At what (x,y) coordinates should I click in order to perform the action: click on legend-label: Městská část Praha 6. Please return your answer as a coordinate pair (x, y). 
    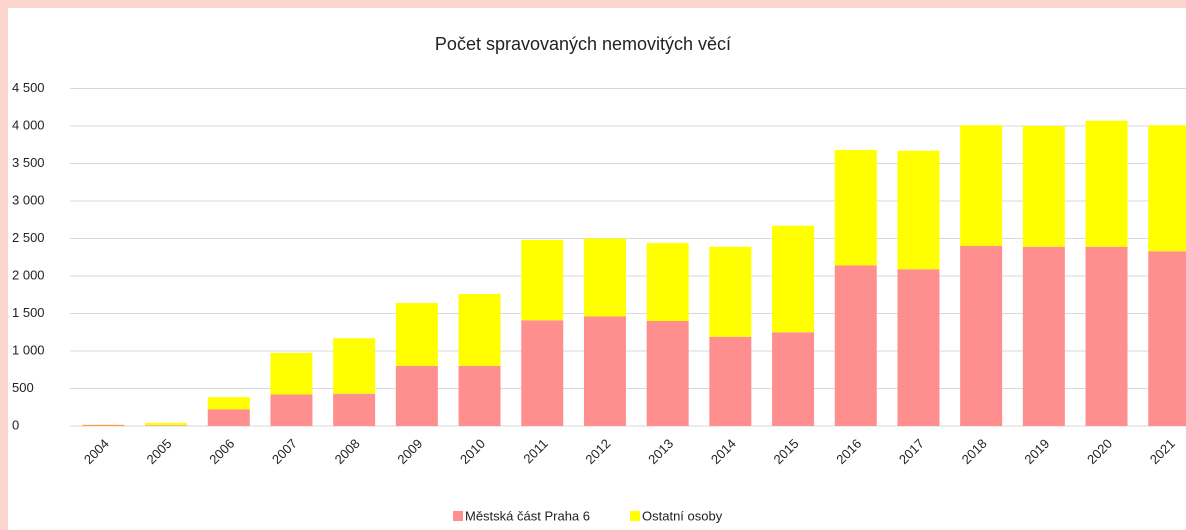
    Looking at the image, I should click on (527, 515).